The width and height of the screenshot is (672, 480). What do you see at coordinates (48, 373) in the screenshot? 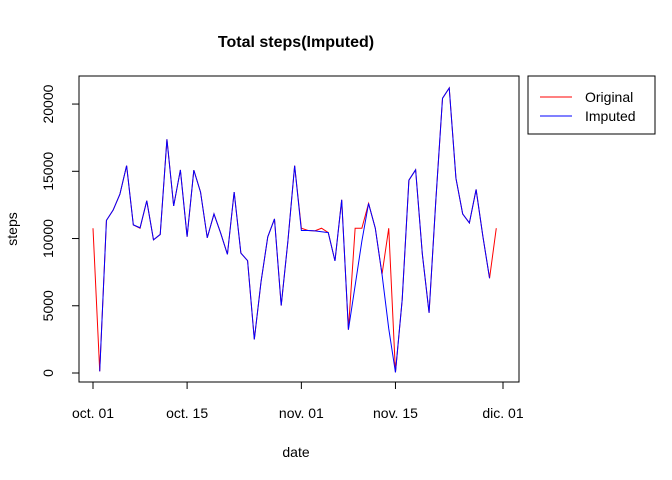
I see `y-tick-label: 0` at bounding box center [48, 373].